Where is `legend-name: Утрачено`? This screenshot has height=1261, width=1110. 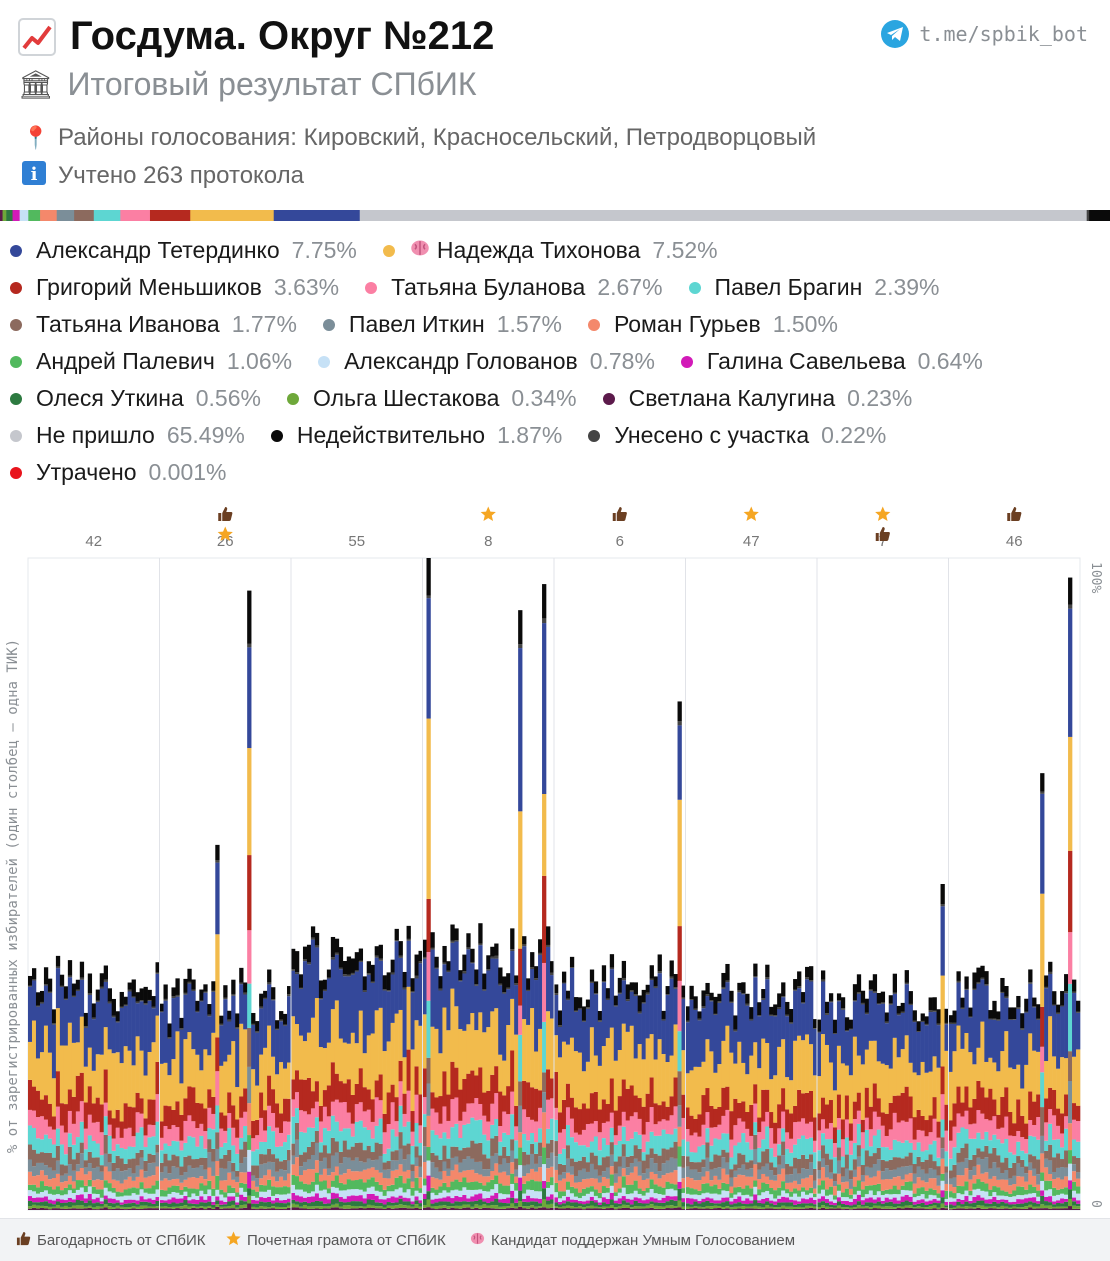
legend-name: Утрачено is located at coordinates (86, 472).